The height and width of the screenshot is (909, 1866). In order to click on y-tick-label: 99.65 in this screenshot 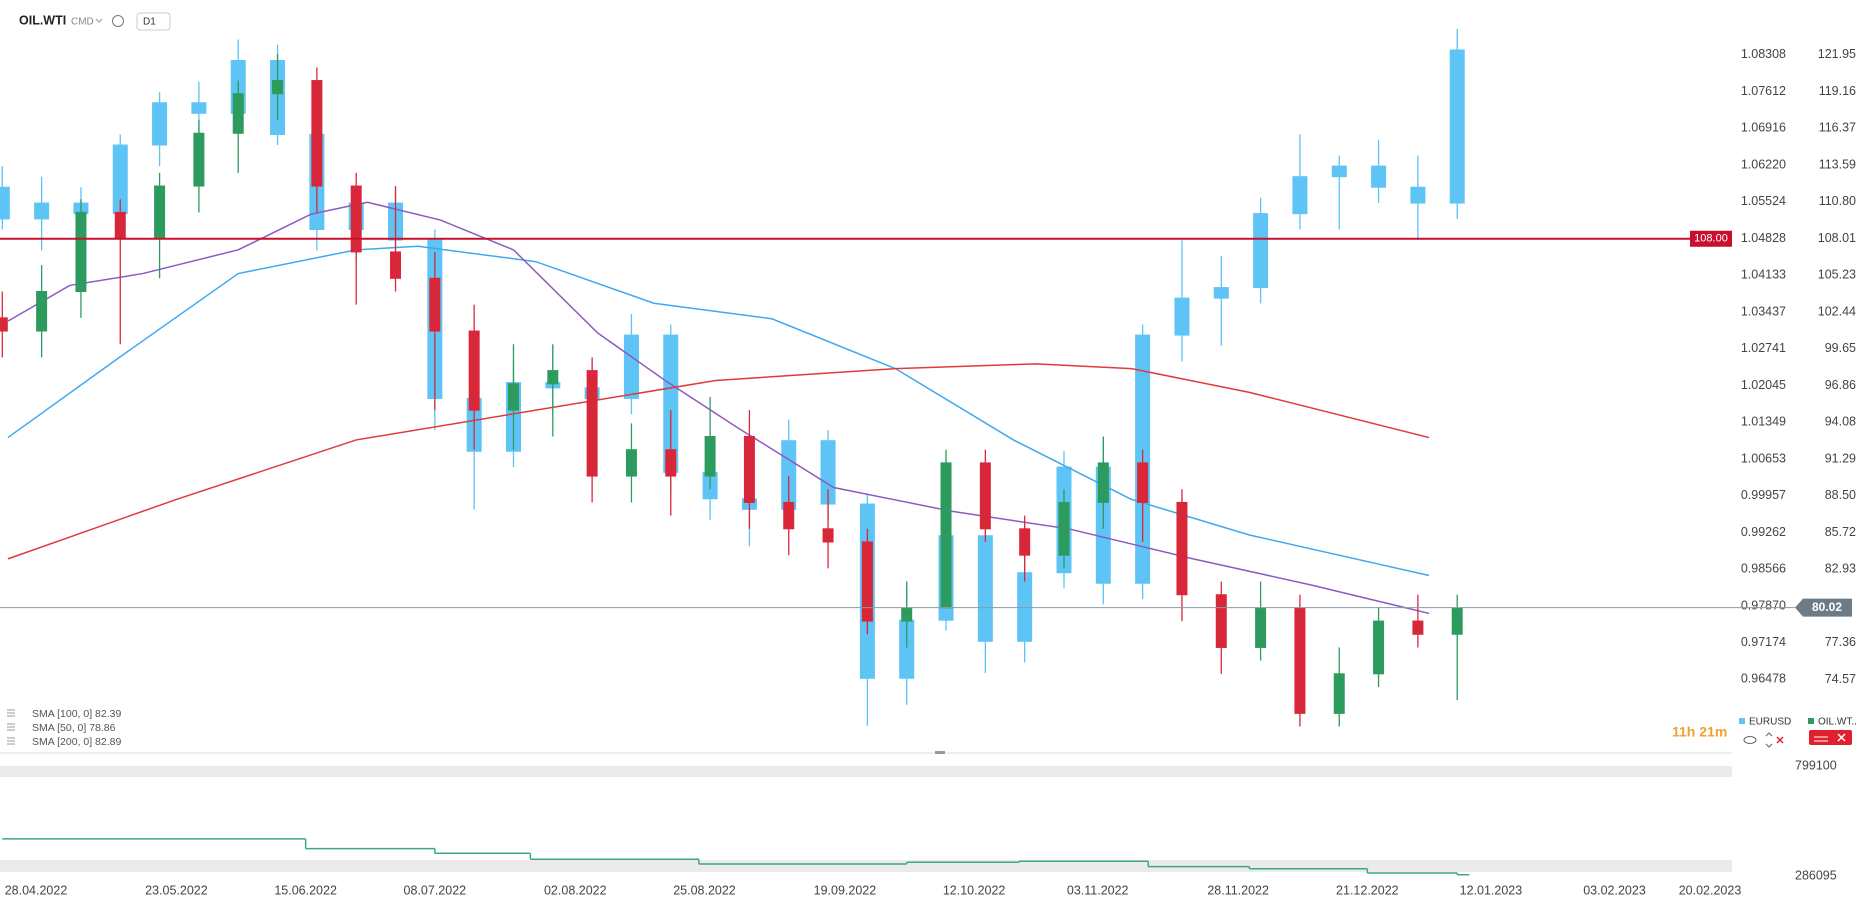, I will do `click(1840, 348)`.